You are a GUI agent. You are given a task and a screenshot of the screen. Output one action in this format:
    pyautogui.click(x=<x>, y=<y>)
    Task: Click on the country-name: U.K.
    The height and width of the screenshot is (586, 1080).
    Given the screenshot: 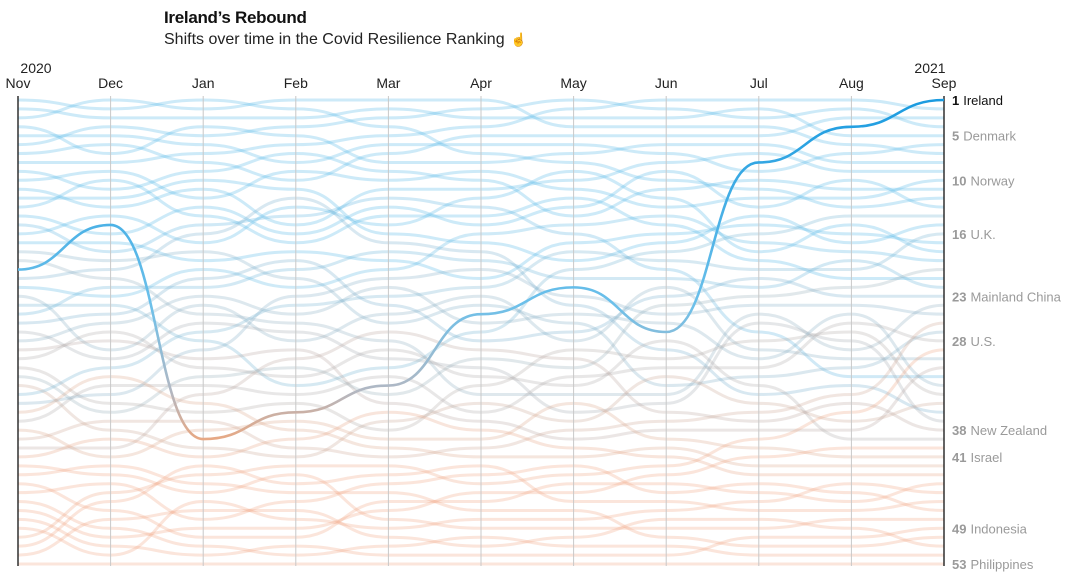 What is the action you would take?
    pyautogui.click(x=982, y=234)
    